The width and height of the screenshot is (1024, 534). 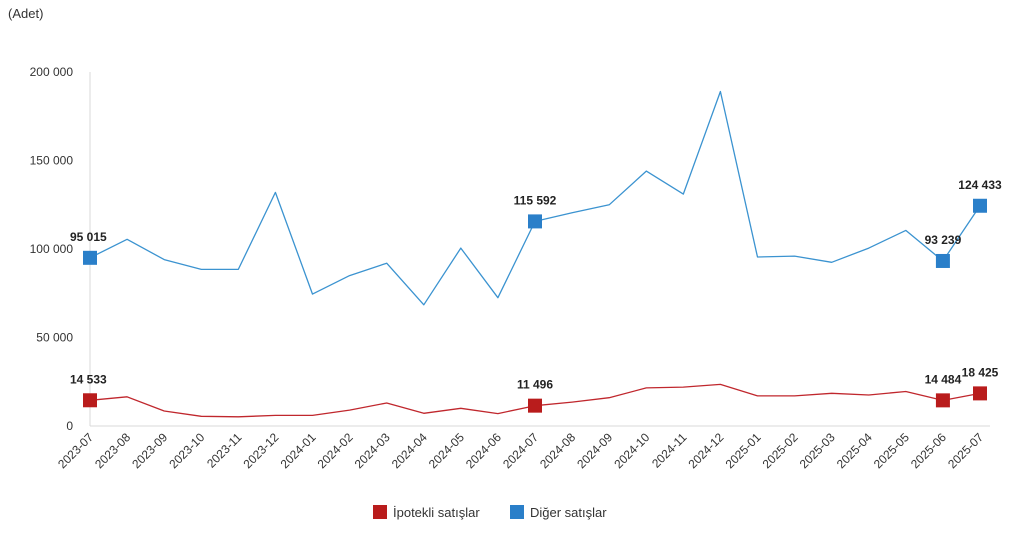 I want to click on x-tick-label: 2025-06, so click(x=928, y=450).